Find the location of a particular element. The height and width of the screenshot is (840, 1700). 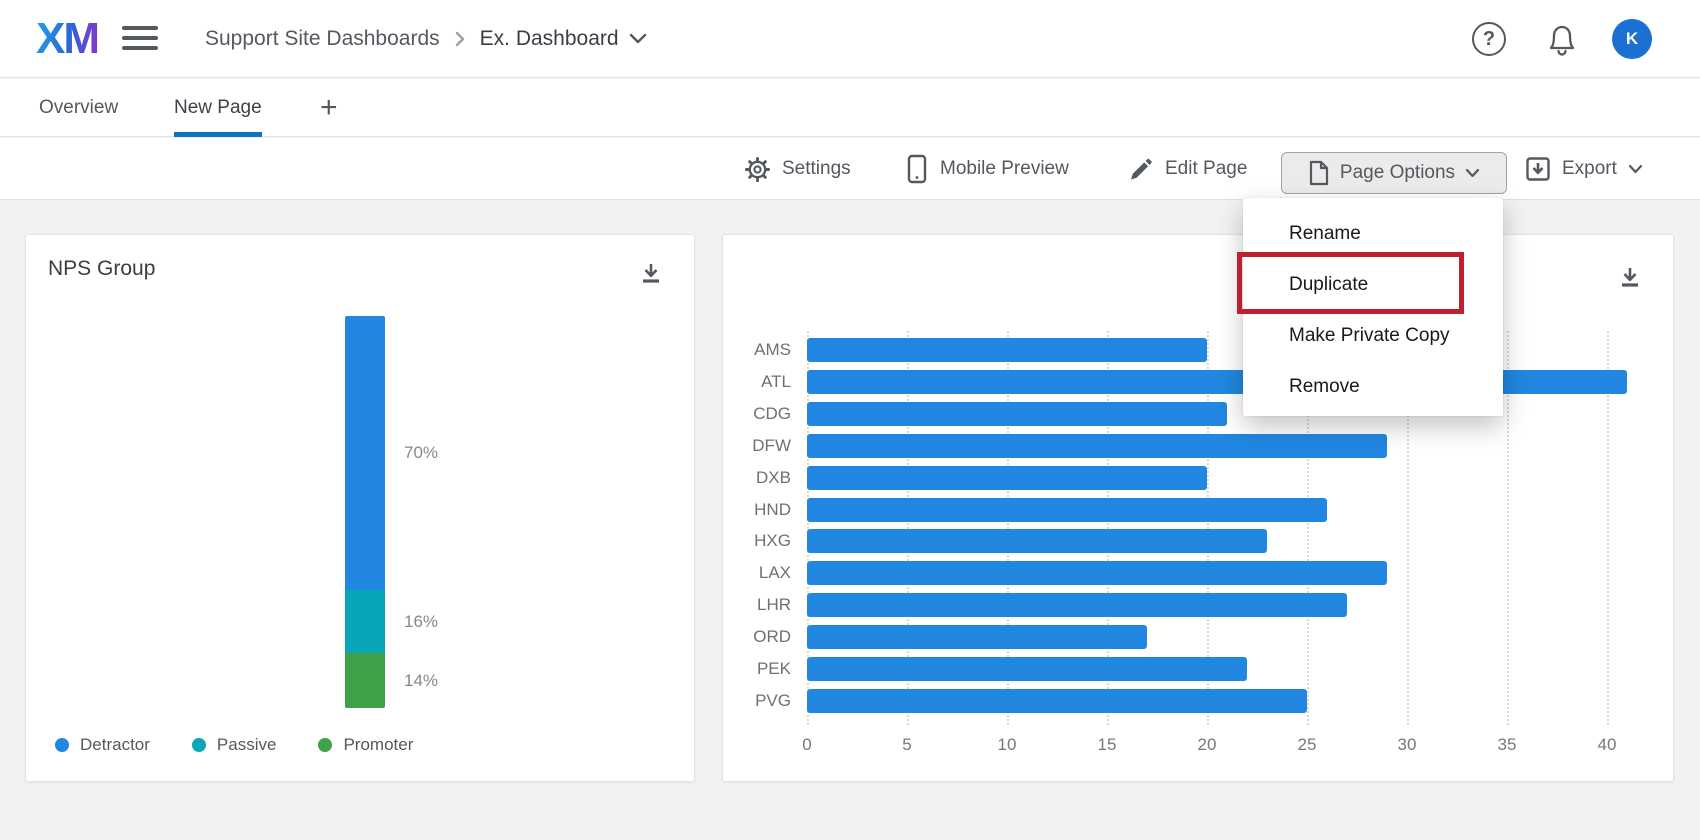

legend-label: Passive is located at coordinates (246, 744).